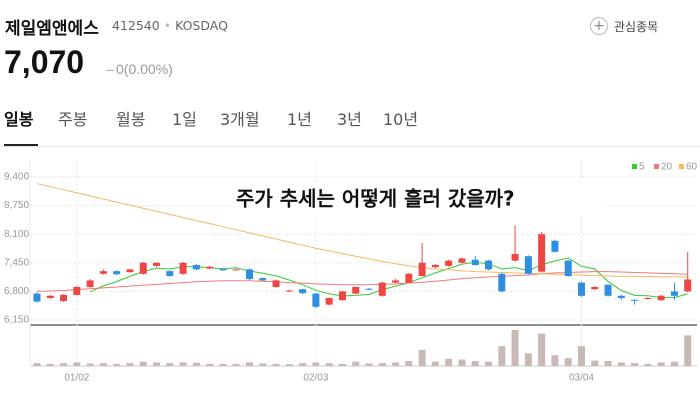 This screenshot has height=400, width=700. What do you see at coordinates (139, 69) in the screenshot?
I see `change-row: 0(0.00%)` at bounding box center [139, 69].